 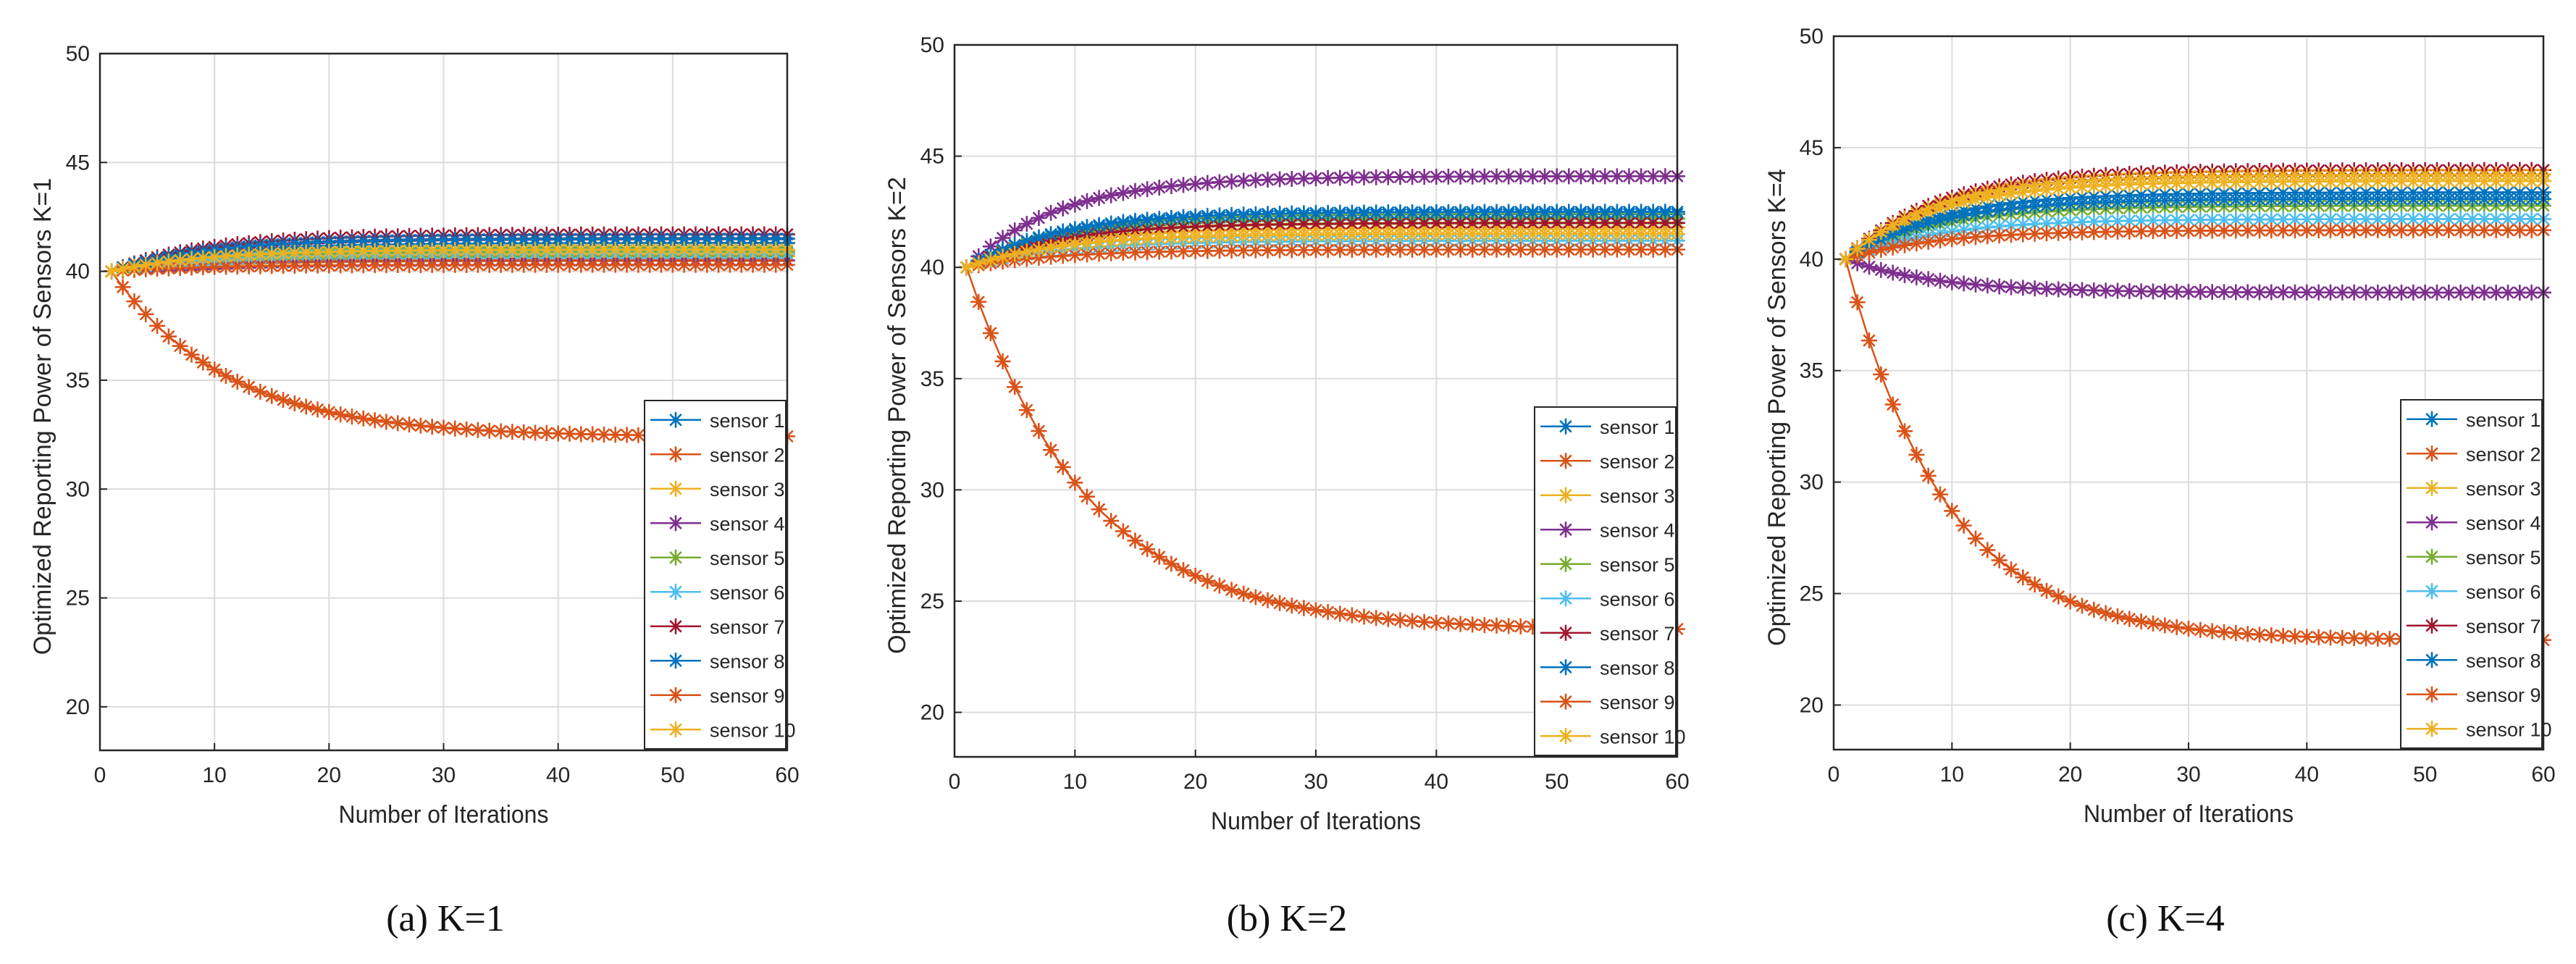 I want to click on y-tick-label: 30, so click(x=932, y=490).